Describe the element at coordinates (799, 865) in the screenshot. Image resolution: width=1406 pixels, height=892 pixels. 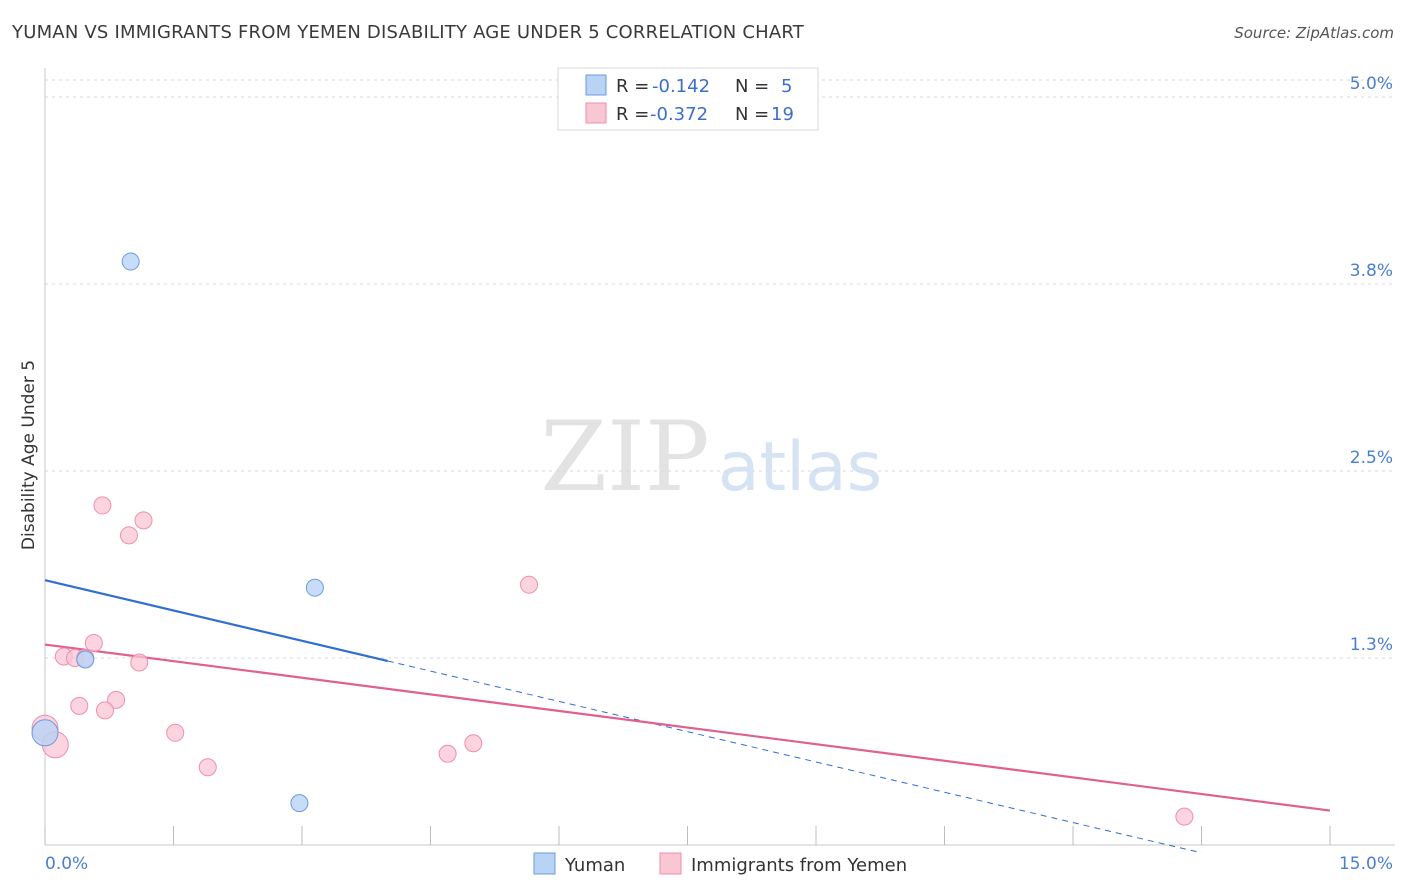
I see `bottom-legend-label-yemen: Immigrants from Yemen` at that location.